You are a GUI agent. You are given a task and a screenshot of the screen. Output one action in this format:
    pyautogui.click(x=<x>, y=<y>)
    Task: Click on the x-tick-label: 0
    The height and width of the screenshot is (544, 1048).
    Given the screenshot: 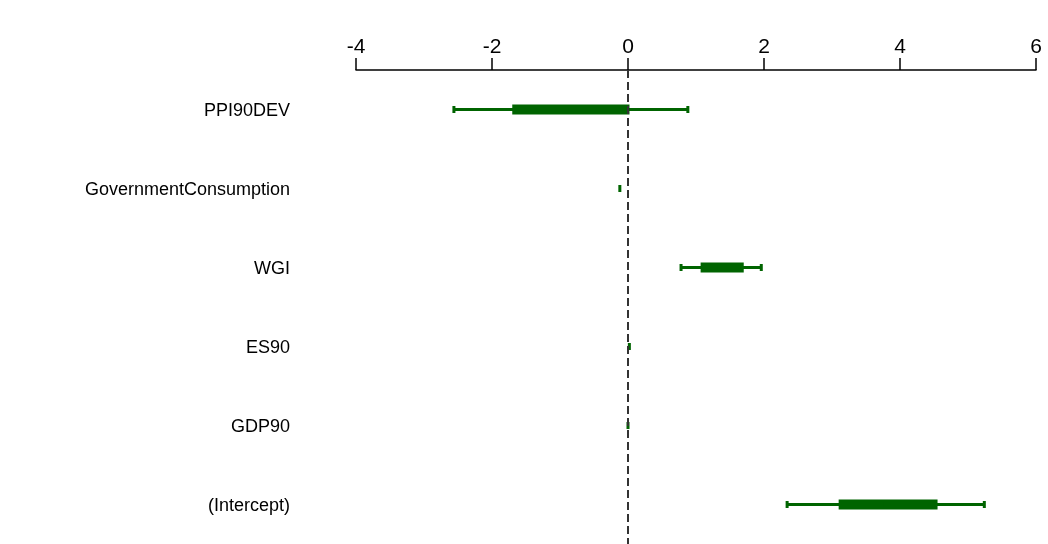 What is the action you would take?
    pyautogui.click(x=628, y=45)
    